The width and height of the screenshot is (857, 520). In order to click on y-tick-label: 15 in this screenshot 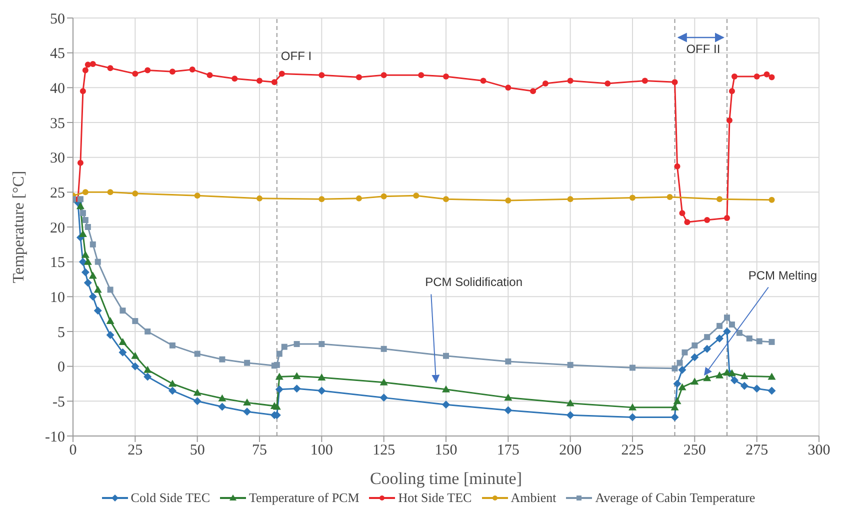, I will do `click(57, 263)`.